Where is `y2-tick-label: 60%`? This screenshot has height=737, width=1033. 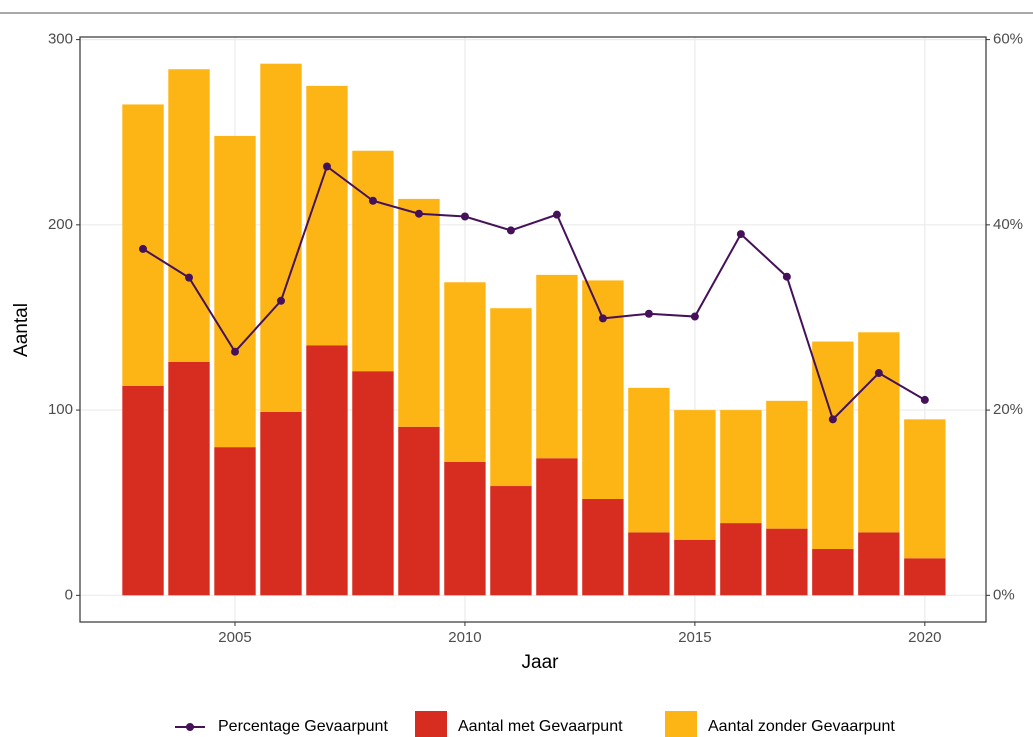 y2-tick-label: 60% is located at coordinates (1008, 39).